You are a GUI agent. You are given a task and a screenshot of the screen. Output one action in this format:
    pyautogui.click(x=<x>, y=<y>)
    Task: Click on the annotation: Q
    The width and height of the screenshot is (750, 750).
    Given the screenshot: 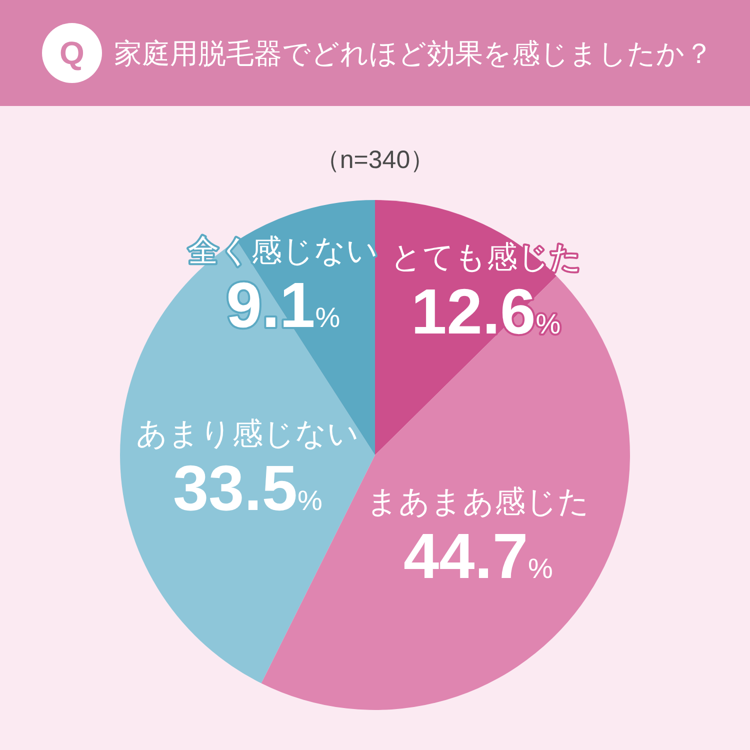 What is the action you would take?
    pyautogui.click(x=72, y=53)
    